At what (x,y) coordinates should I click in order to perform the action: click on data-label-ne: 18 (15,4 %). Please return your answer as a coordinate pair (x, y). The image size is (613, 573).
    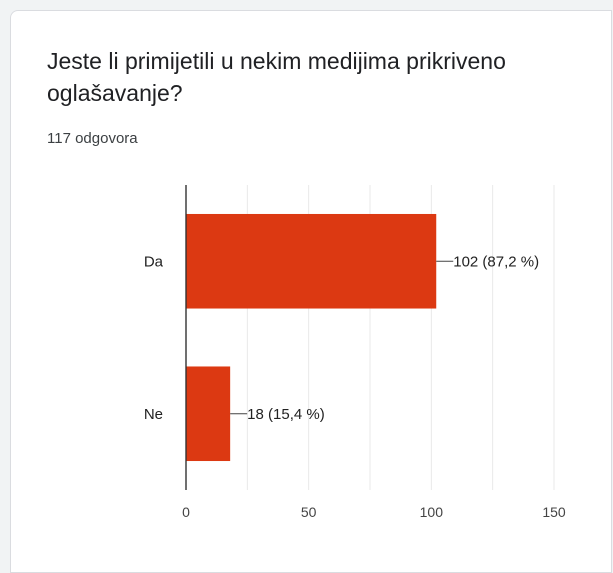
    Looking at the image, I should click on (286, 414).